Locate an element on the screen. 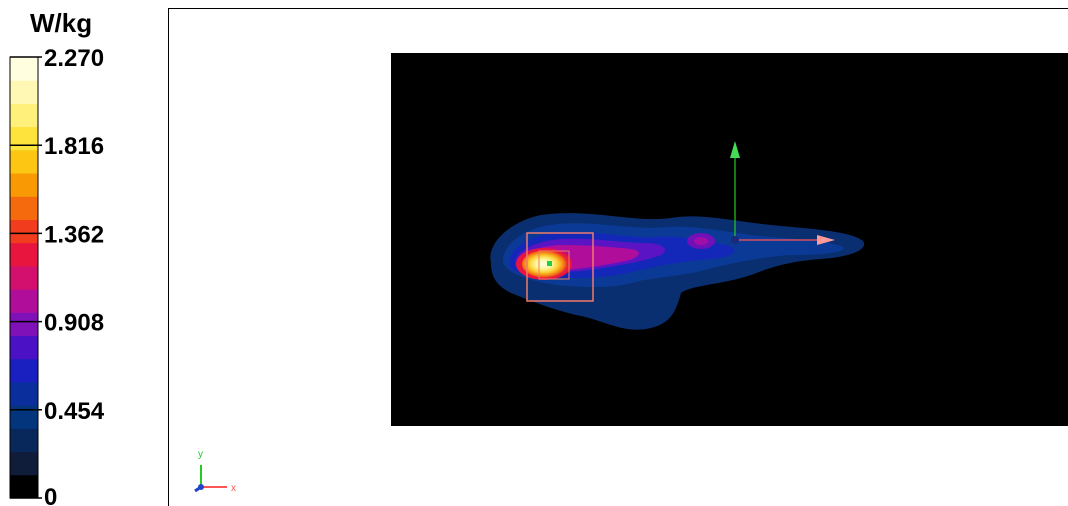 The image size is (1068, 506). colorbar-tick-label: 0.454 is located at coordinates (74, 411).